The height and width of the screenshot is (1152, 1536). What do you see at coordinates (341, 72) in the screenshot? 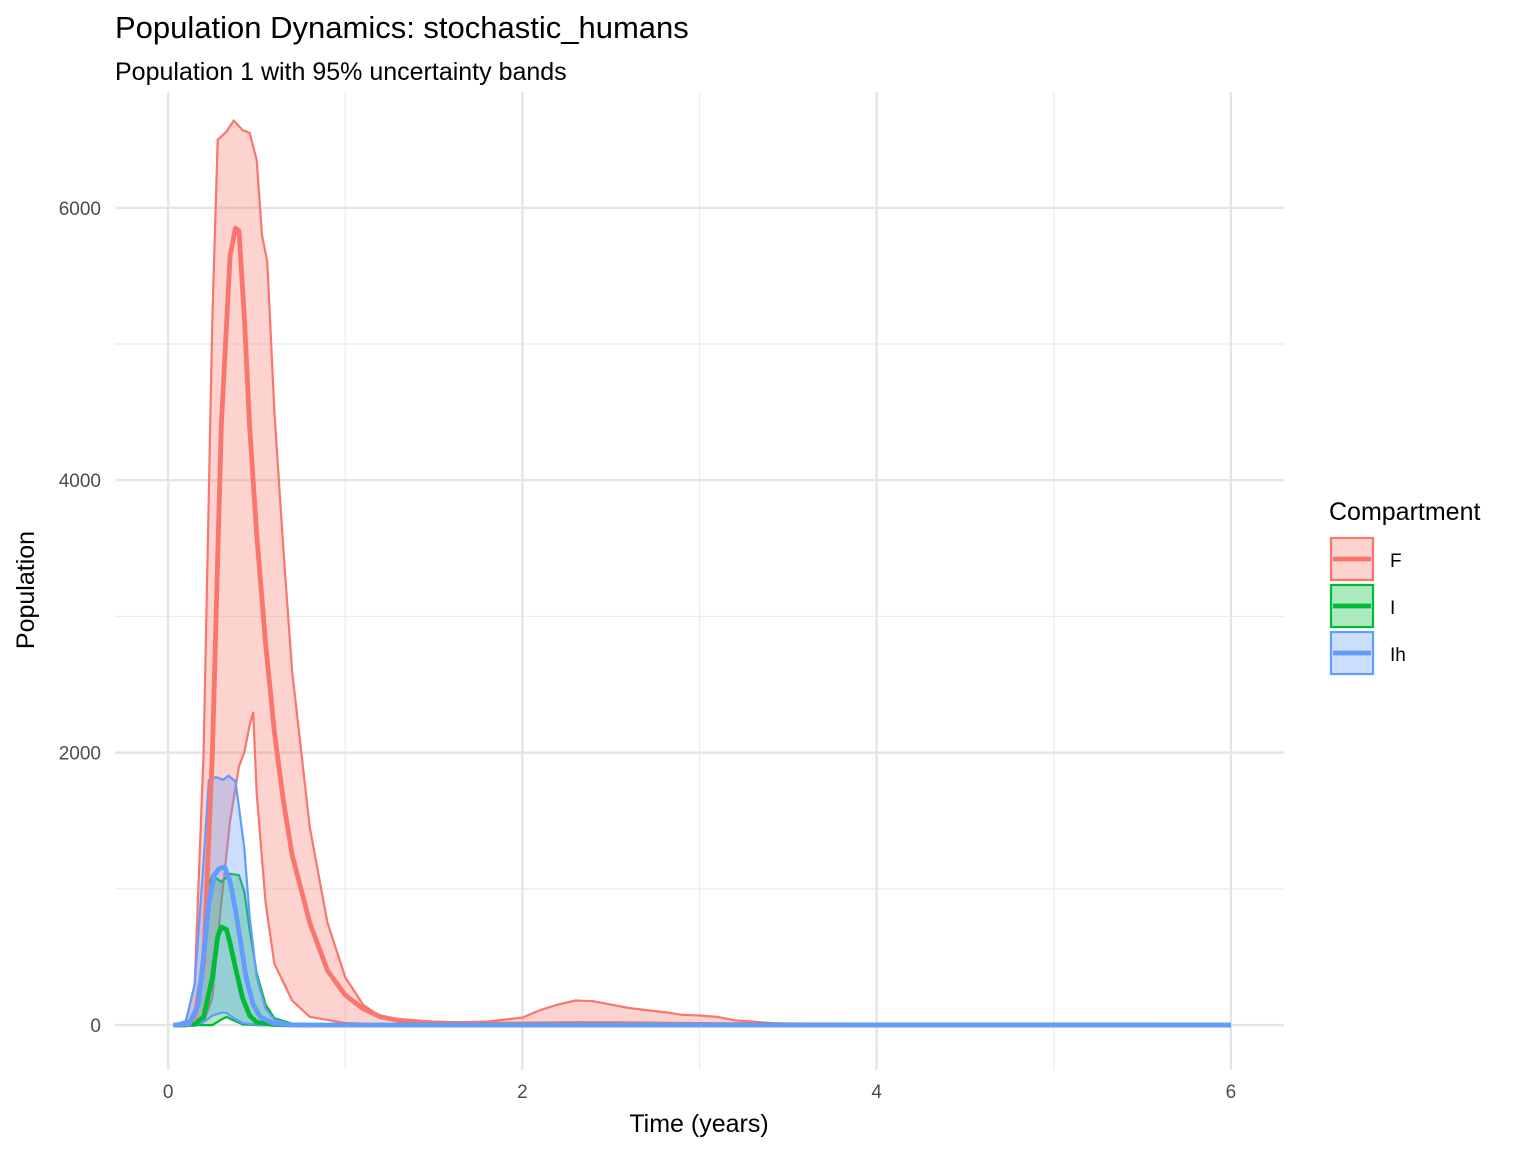
I see `chart-subtitle: Population 1 with 95% uncertainty bands` at bounding box center [341, 72].